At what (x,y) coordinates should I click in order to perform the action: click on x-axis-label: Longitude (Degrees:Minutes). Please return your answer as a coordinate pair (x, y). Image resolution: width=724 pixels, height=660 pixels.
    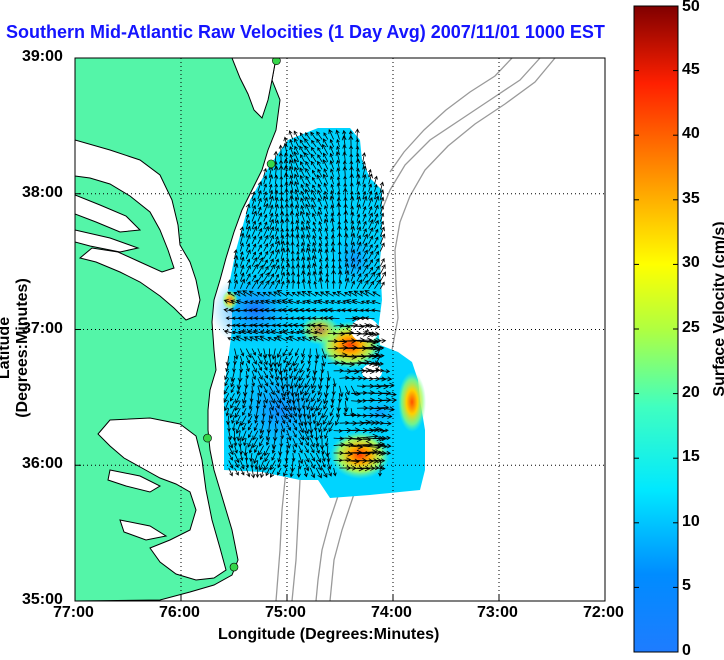
    Looking at the image, I should click on (329, 634).